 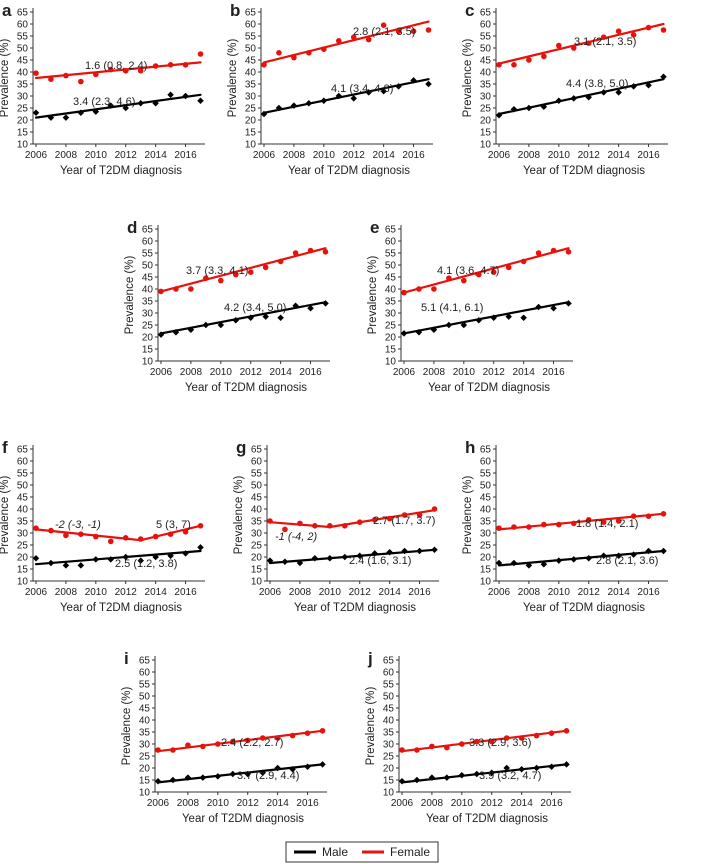 I want to click on y-tick-label: 65, so click(x=145, y=661).